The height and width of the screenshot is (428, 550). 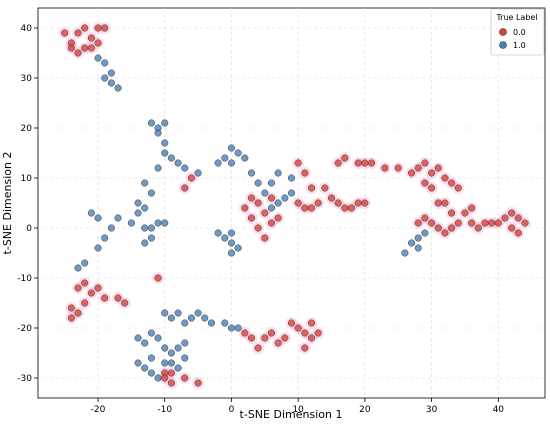 I want to click on y-axis-label: t-SNE Dimension 2, so click(x=7, y=203).